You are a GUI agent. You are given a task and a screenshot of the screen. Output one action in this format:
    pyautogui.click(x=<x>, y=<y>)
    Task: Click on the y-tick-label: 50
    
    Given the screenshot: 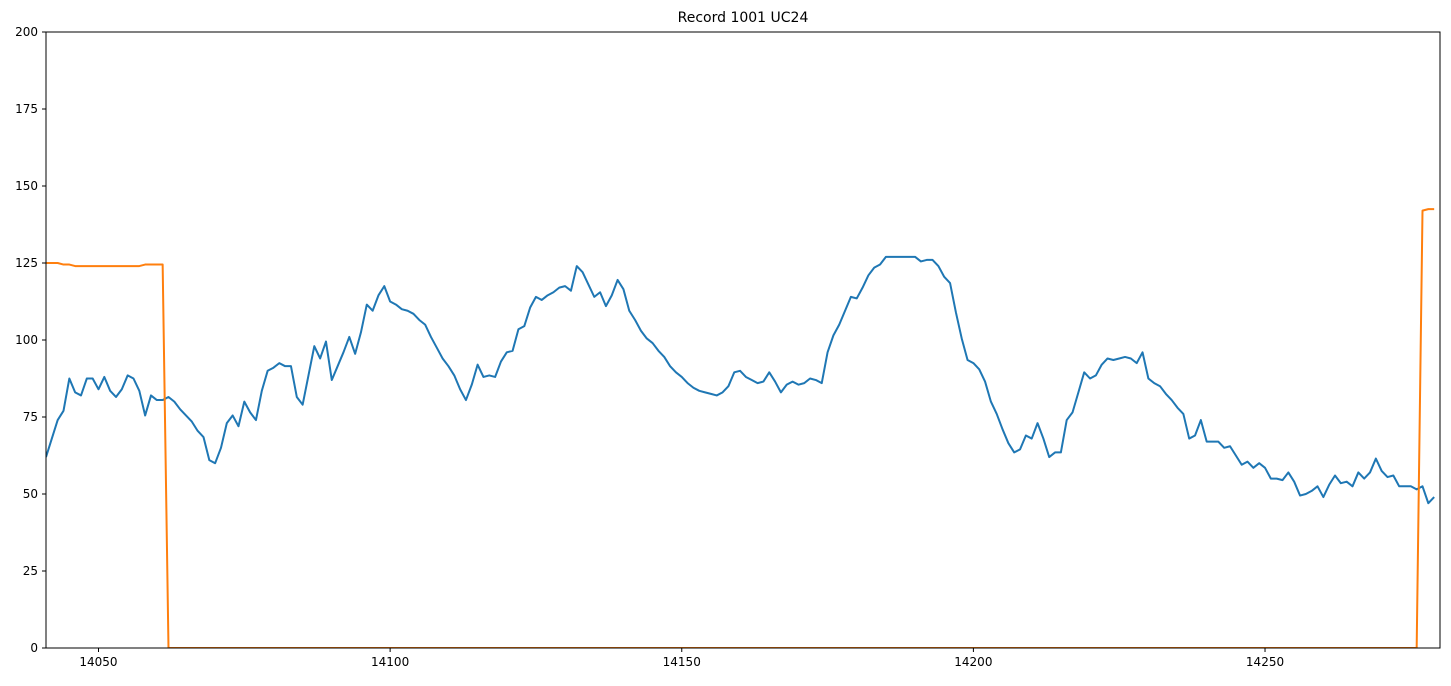 What is the action you would take?
    pyautogui.click(x=30, y=494)
    